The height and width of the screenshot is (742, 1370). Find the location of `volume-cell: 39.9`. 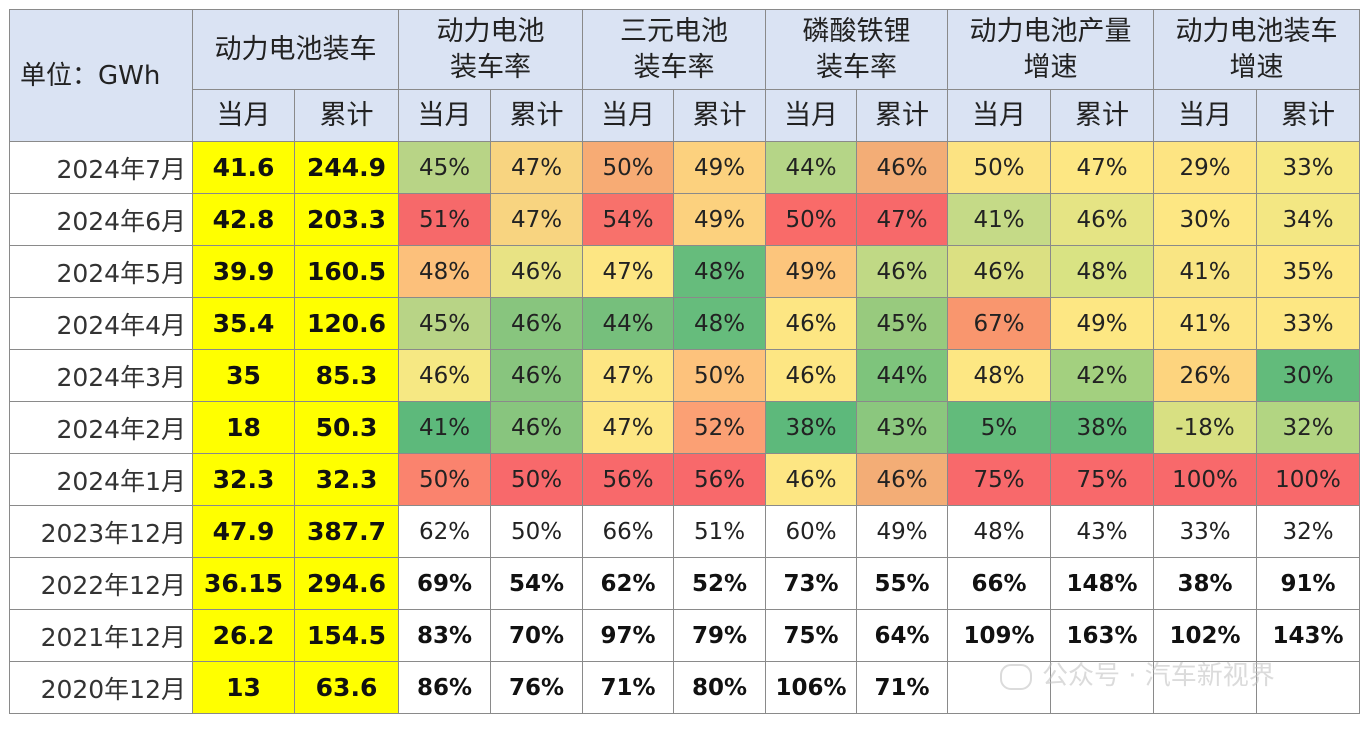

volume-cell: 39.9 is located at coordinates (243, 271).